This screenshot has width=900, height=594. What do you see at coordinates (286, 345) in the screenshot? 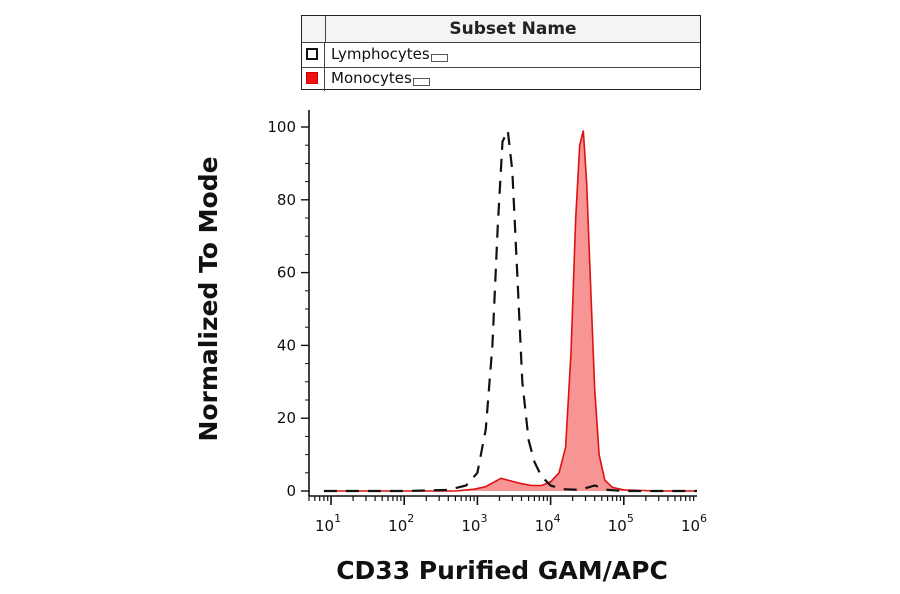
I see `y-tick-label: 40` at bounding box center [286, 345].